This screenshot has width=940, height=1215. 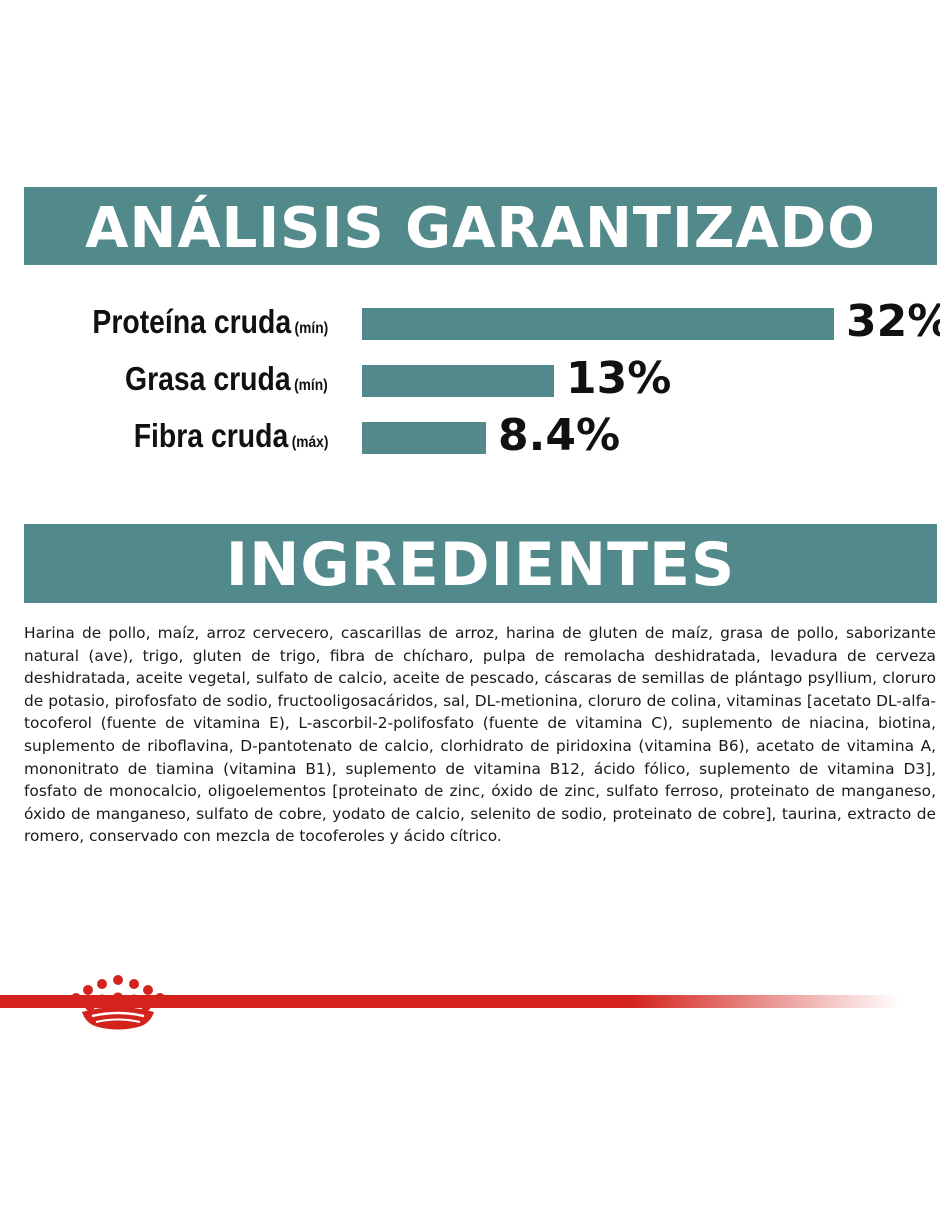 What do you see at coordinates (480, 226) in the screenshot?
I see `analysis-title: ANÁLISIS GARANTIZADO` at bounding box center [480, 226].